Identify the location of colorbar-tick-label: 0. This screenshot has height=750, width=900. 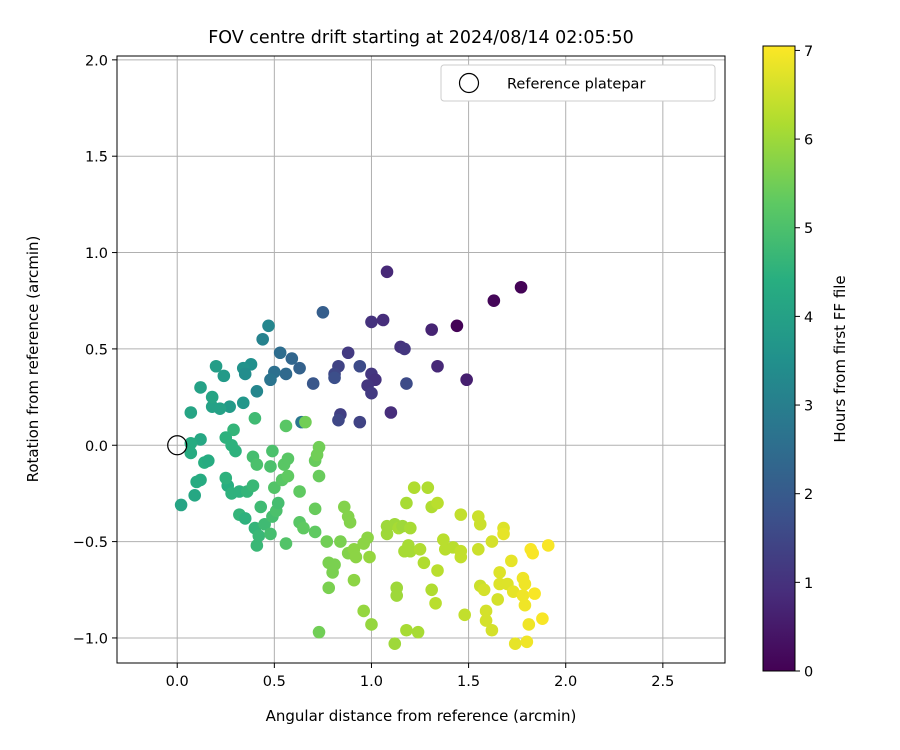
(808, 673).